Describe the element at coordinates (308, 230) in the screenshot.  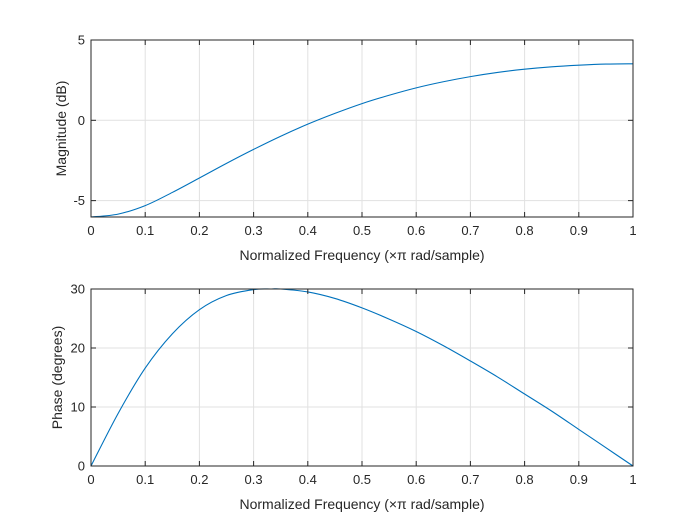
I see `magnitude-x-tick-label: 0.4` at that location.